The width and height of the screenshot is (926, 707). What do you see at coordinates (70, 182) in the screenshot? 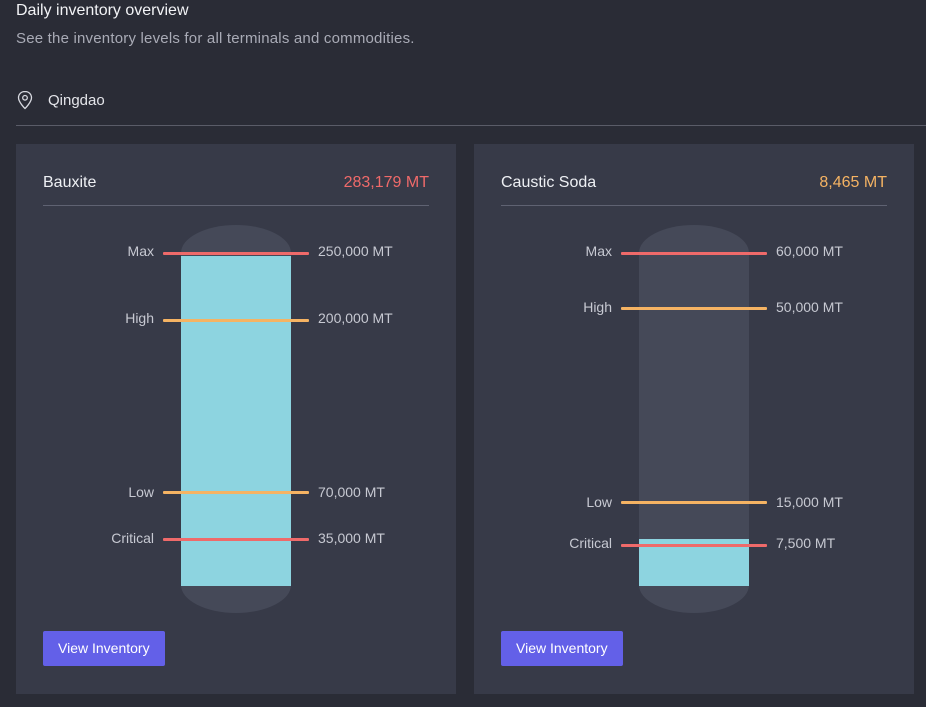
I see `commodity-name: Bauxite` at bounding box center [70, 182].